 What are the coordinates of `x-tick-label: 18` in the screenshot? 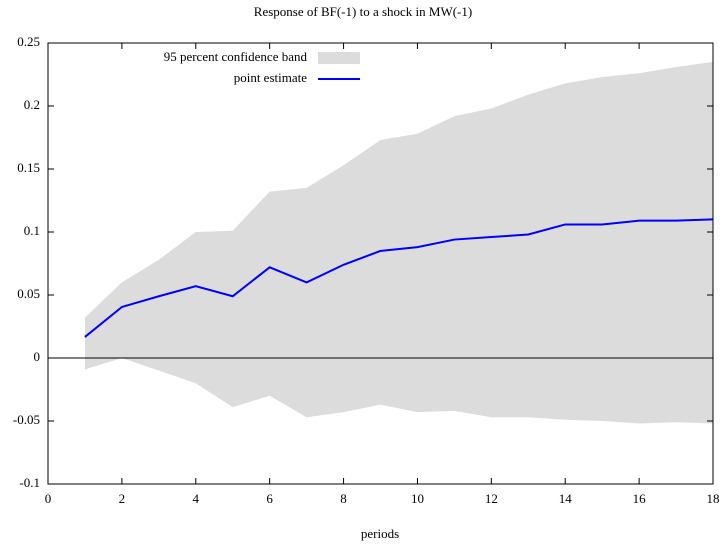 It's located at (713, 498).